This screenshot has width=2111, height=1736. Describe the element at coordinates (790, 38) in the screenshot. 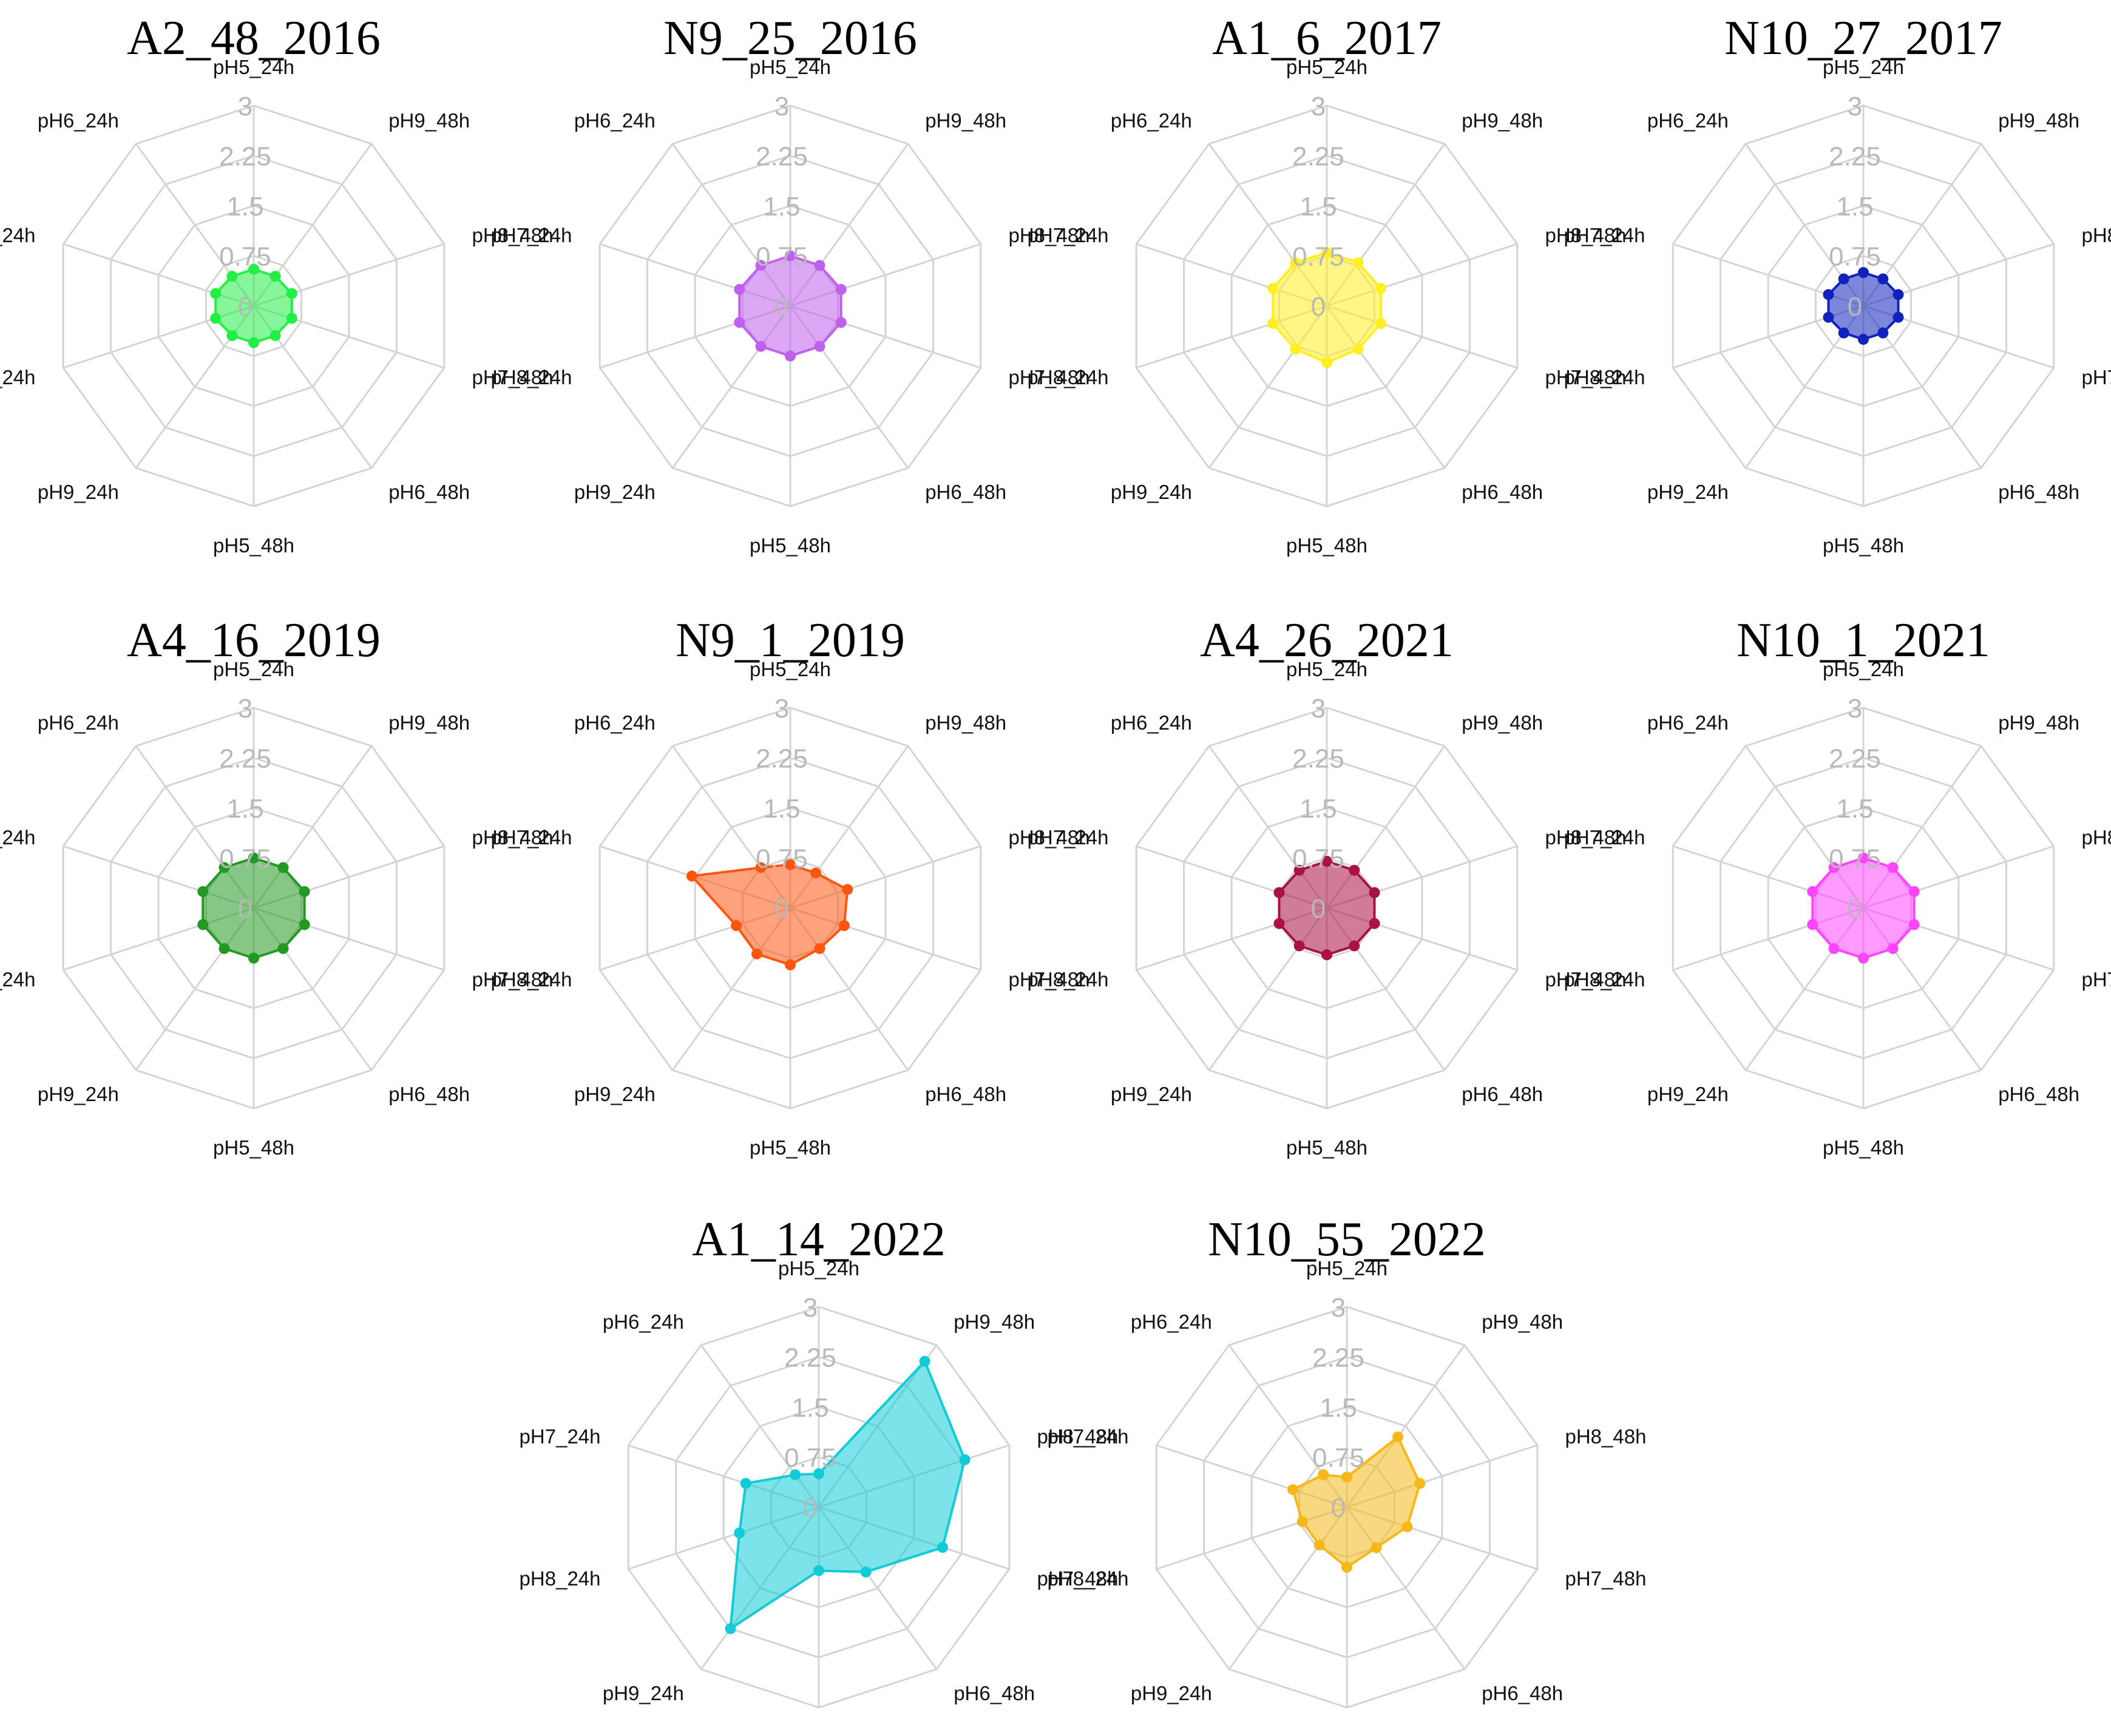

I see `chart-title: N9_25_2016` at that location.